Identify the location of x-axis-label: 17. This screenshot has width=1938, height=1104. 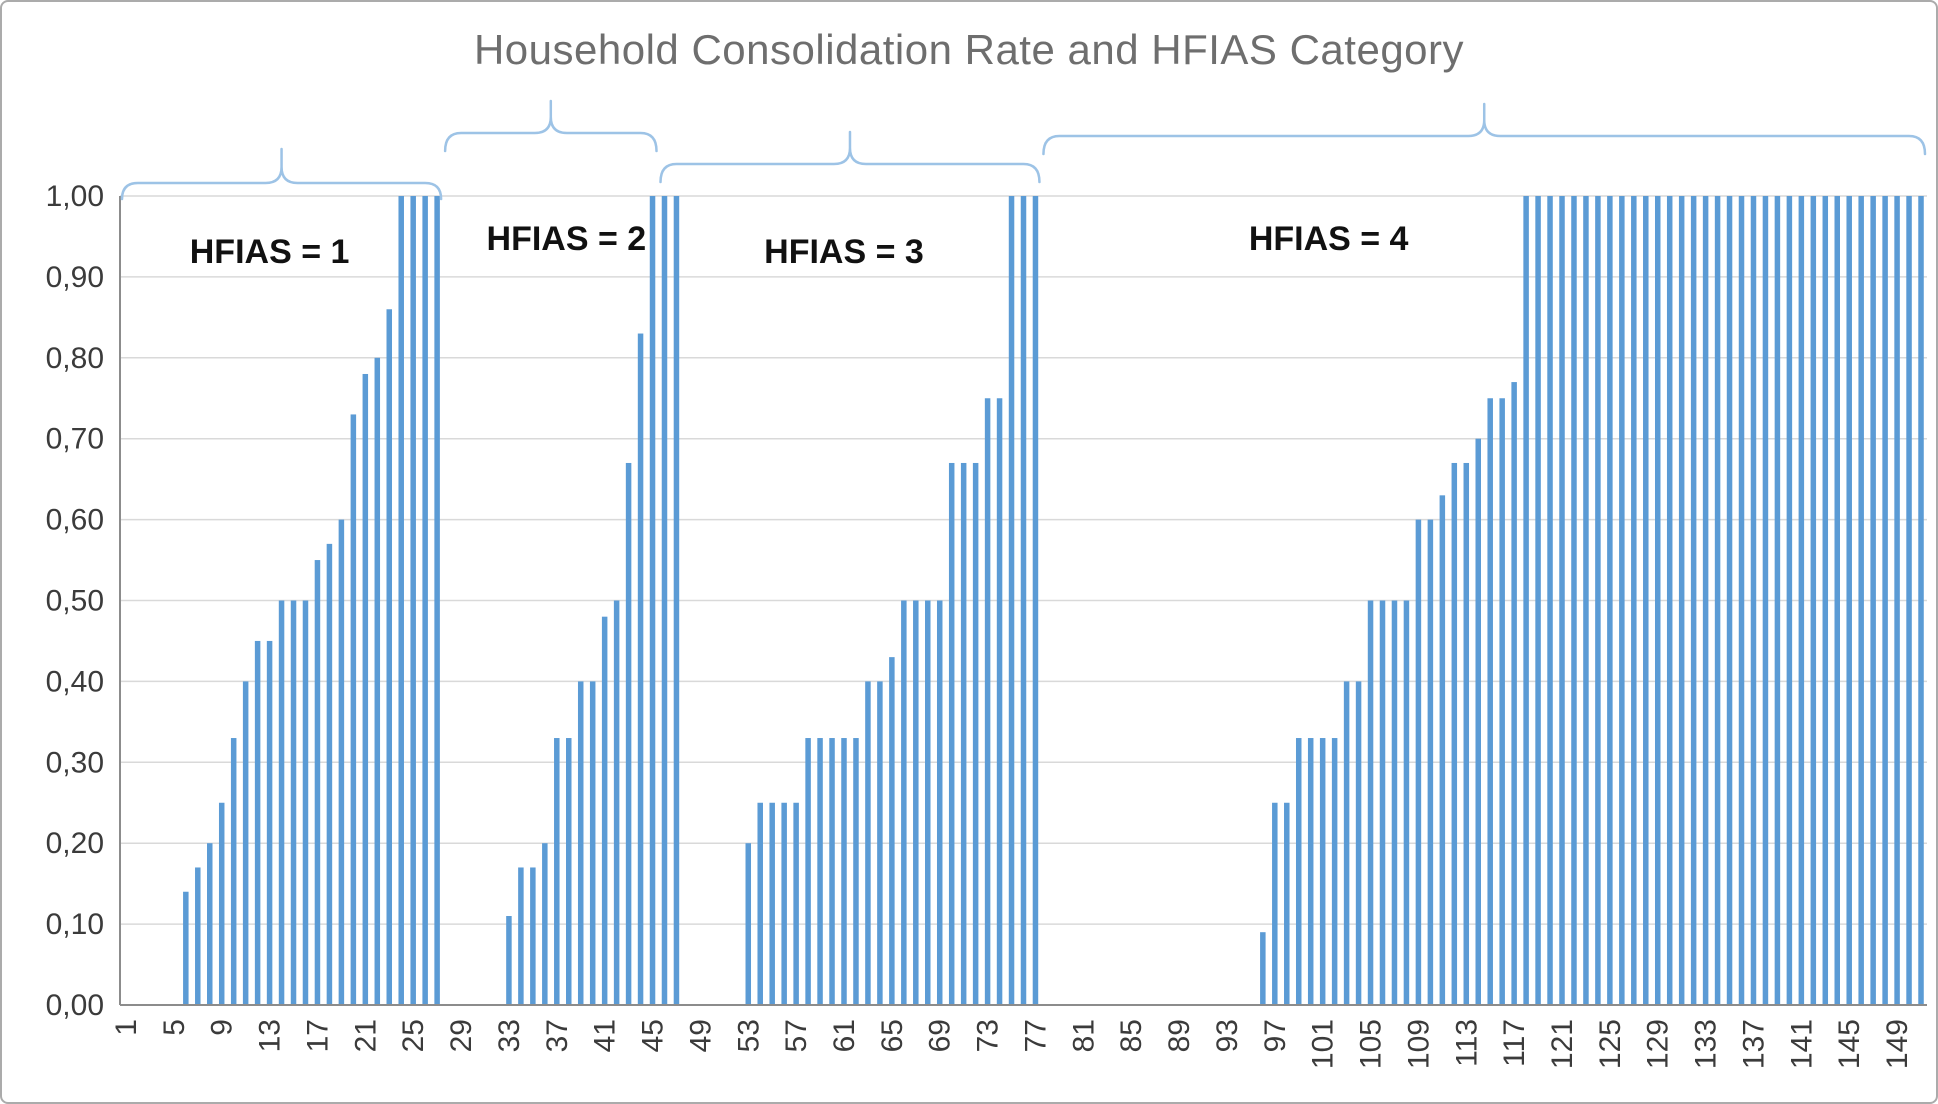
(317, 1035).